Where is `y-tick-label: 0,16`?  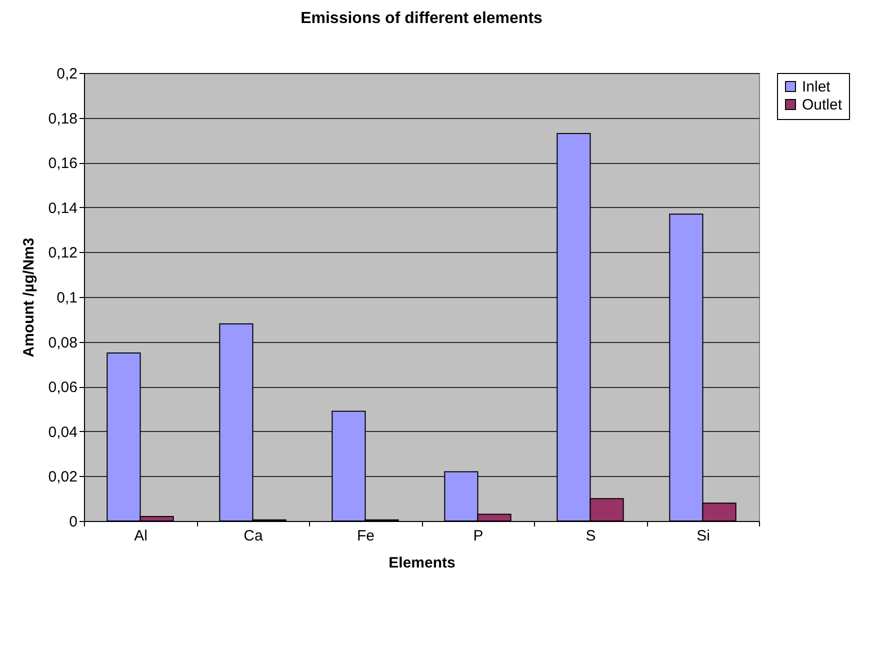
y-tick-label: 0,16 is located at coordinates (63, 163).